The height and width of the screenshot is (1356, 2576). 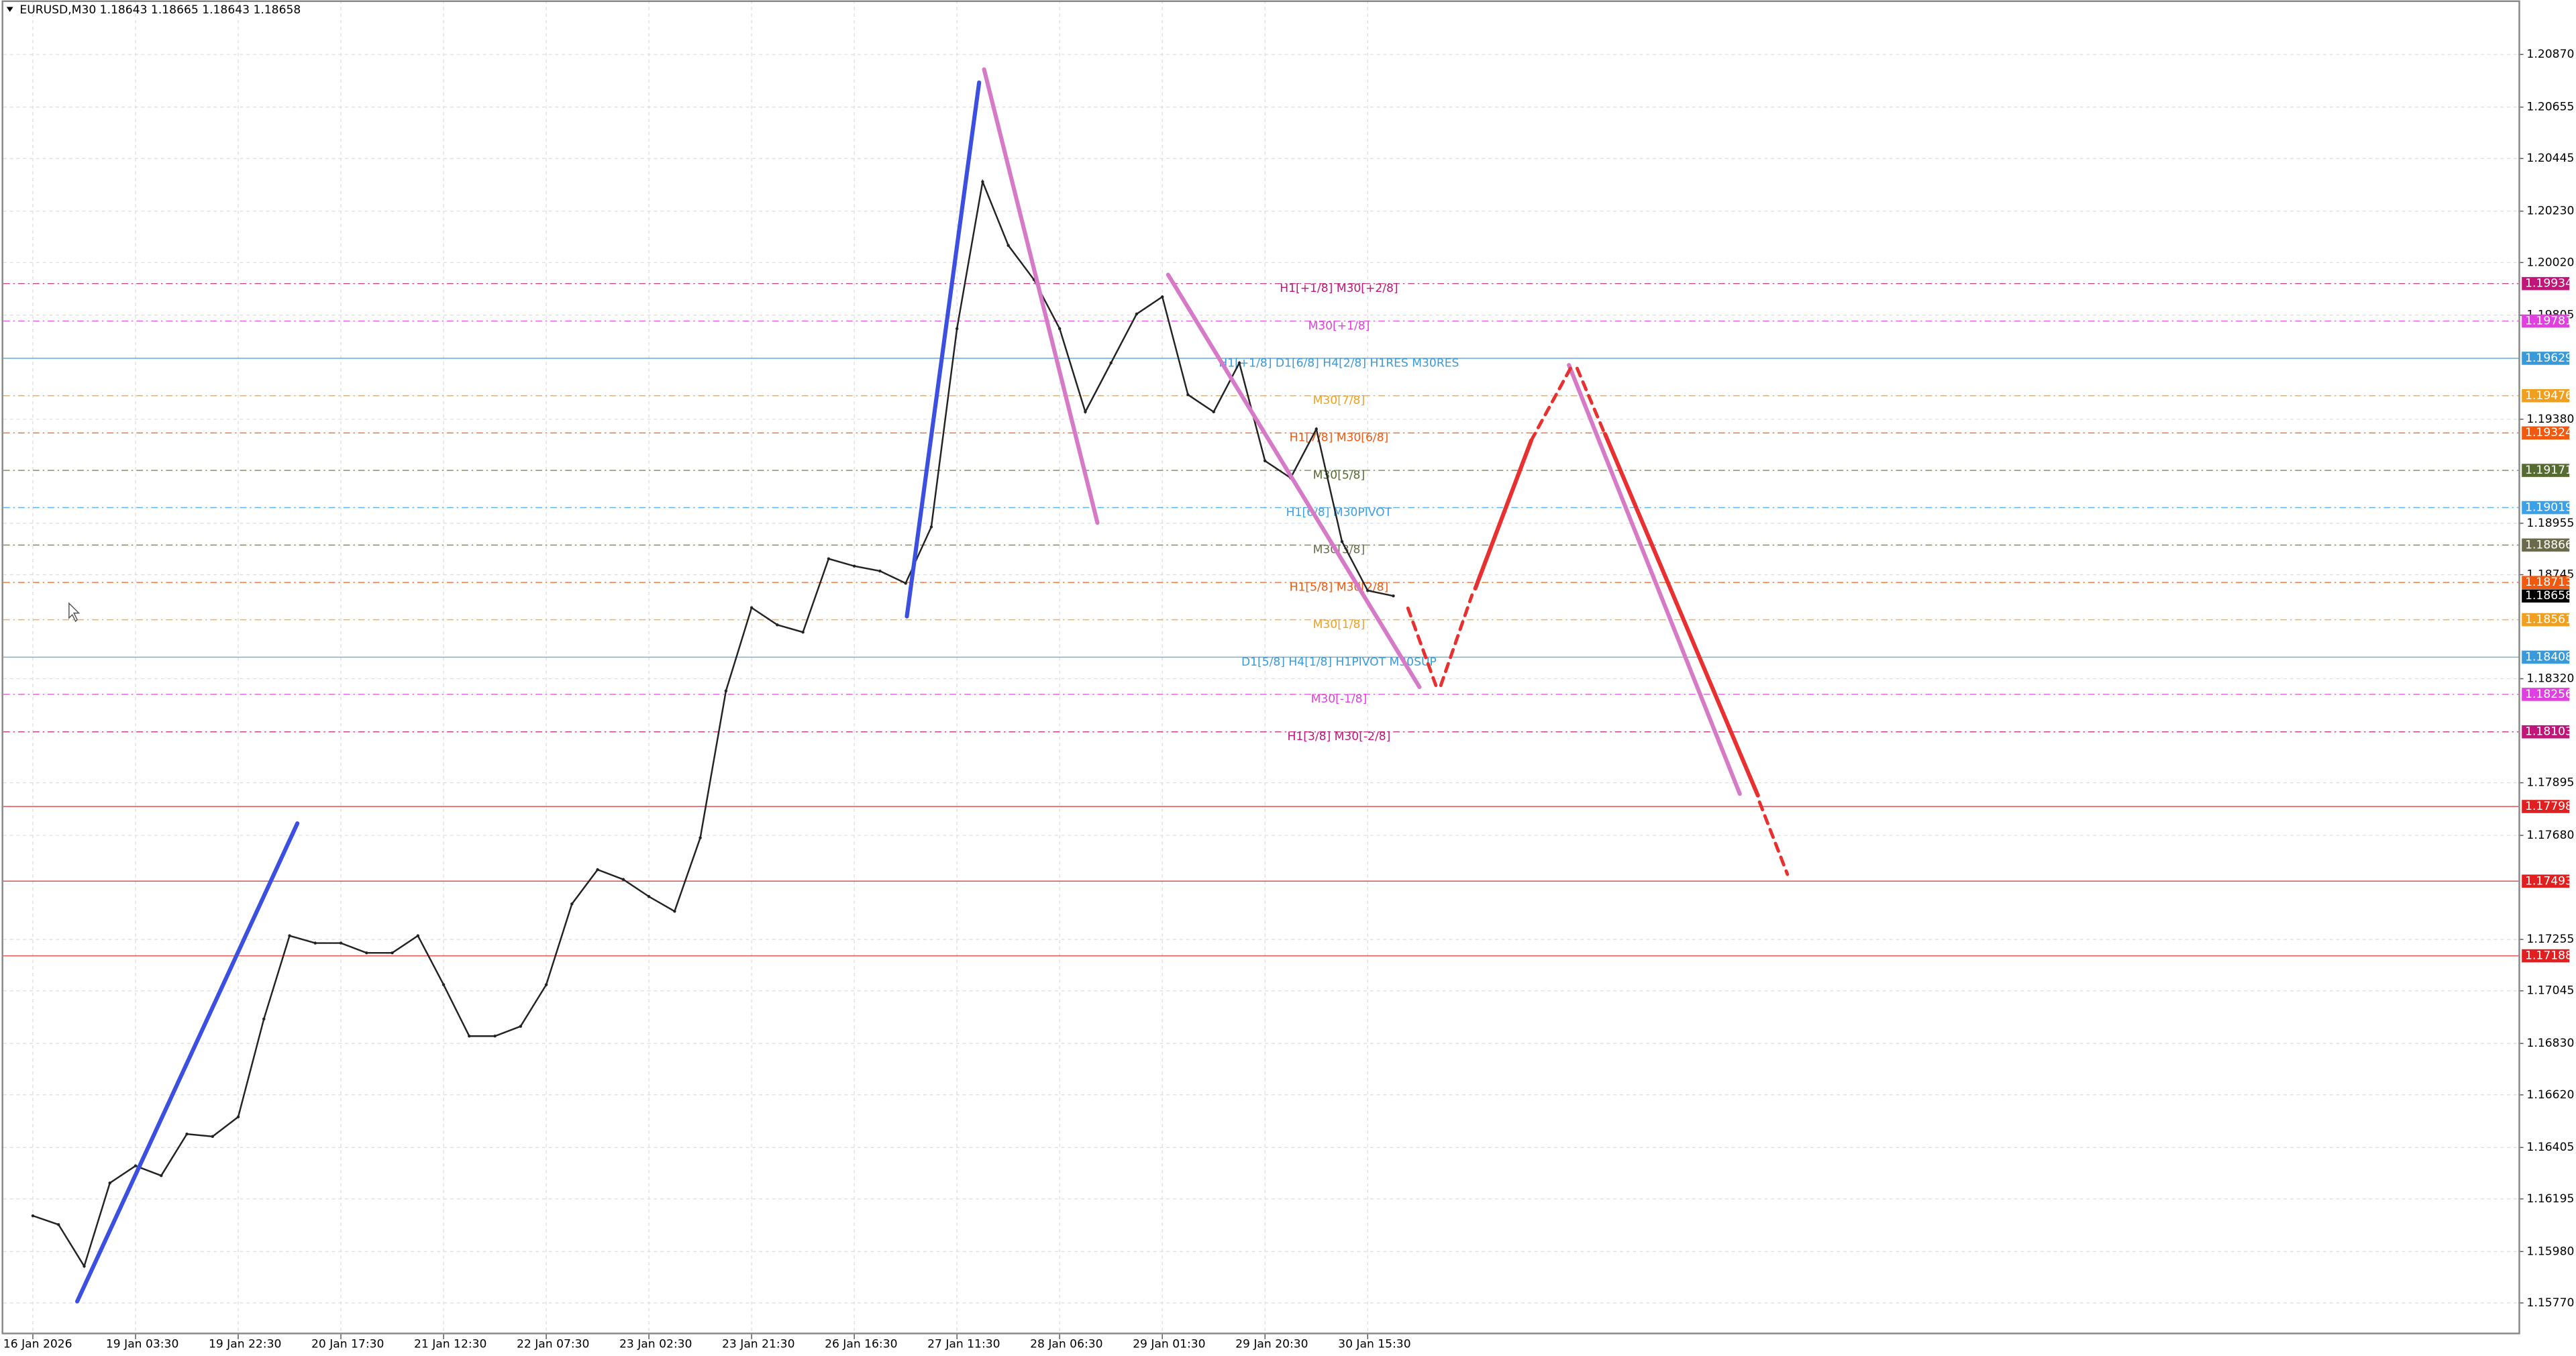 What do you see at coordinates (2551, 679) in the screenshot?
I see `y-tick-label: 1.18320` at bounding box center [2551, 679].